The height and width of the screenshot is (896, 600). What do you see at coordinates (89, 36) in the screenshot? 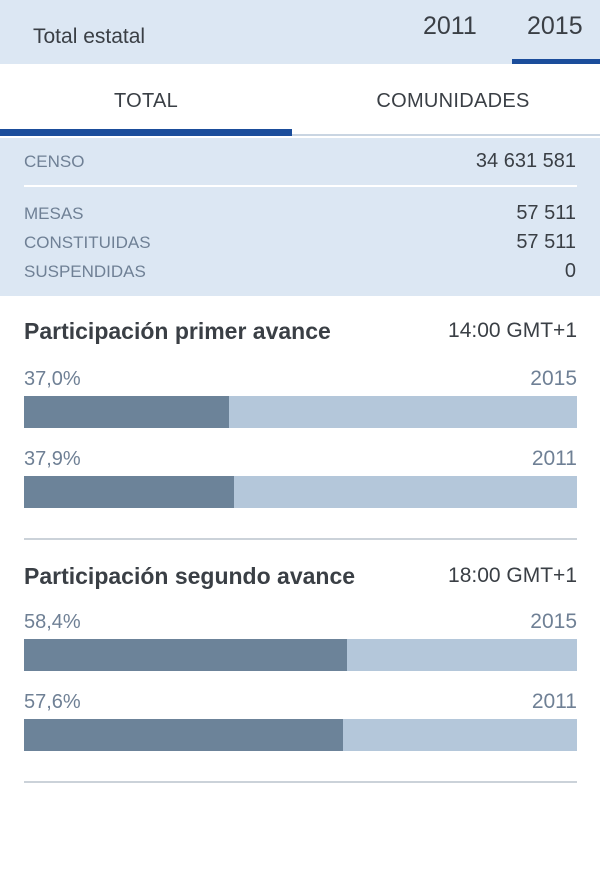
I see `region-title: Total estatal` at bounding box center [89, 36].